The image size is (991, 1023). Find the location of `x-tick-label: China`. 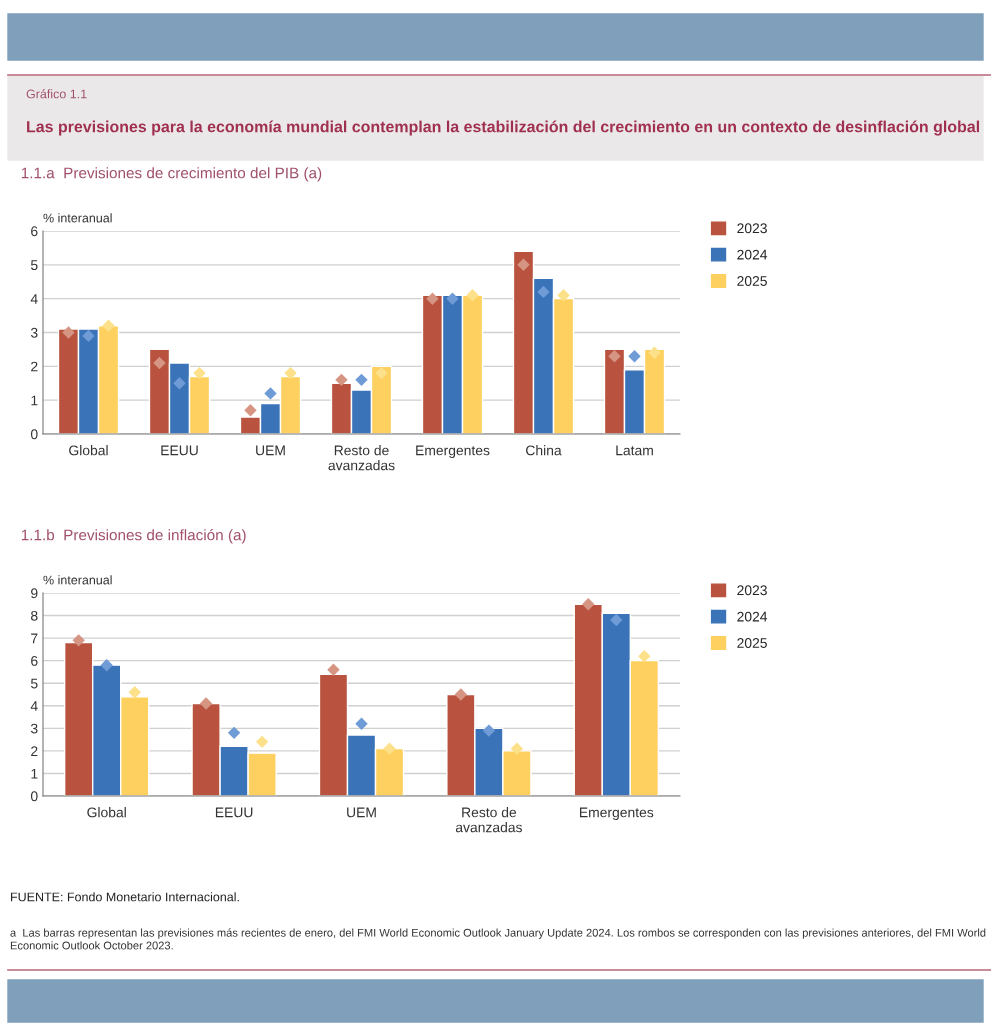

x-tick-label: China is located at coordinates (544, 450).